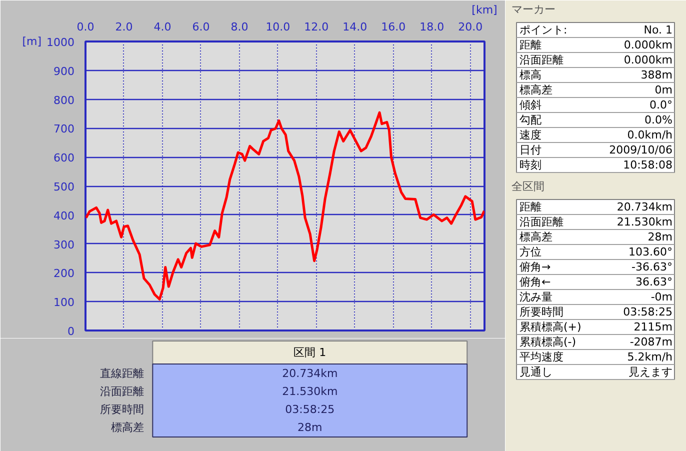 Image resolution: width=686 pixels, height=451 pixels. What do you see at coordinates (535, 267) in the screenshot?
I see `text: 俯角→` at bounding box center [535, 267].